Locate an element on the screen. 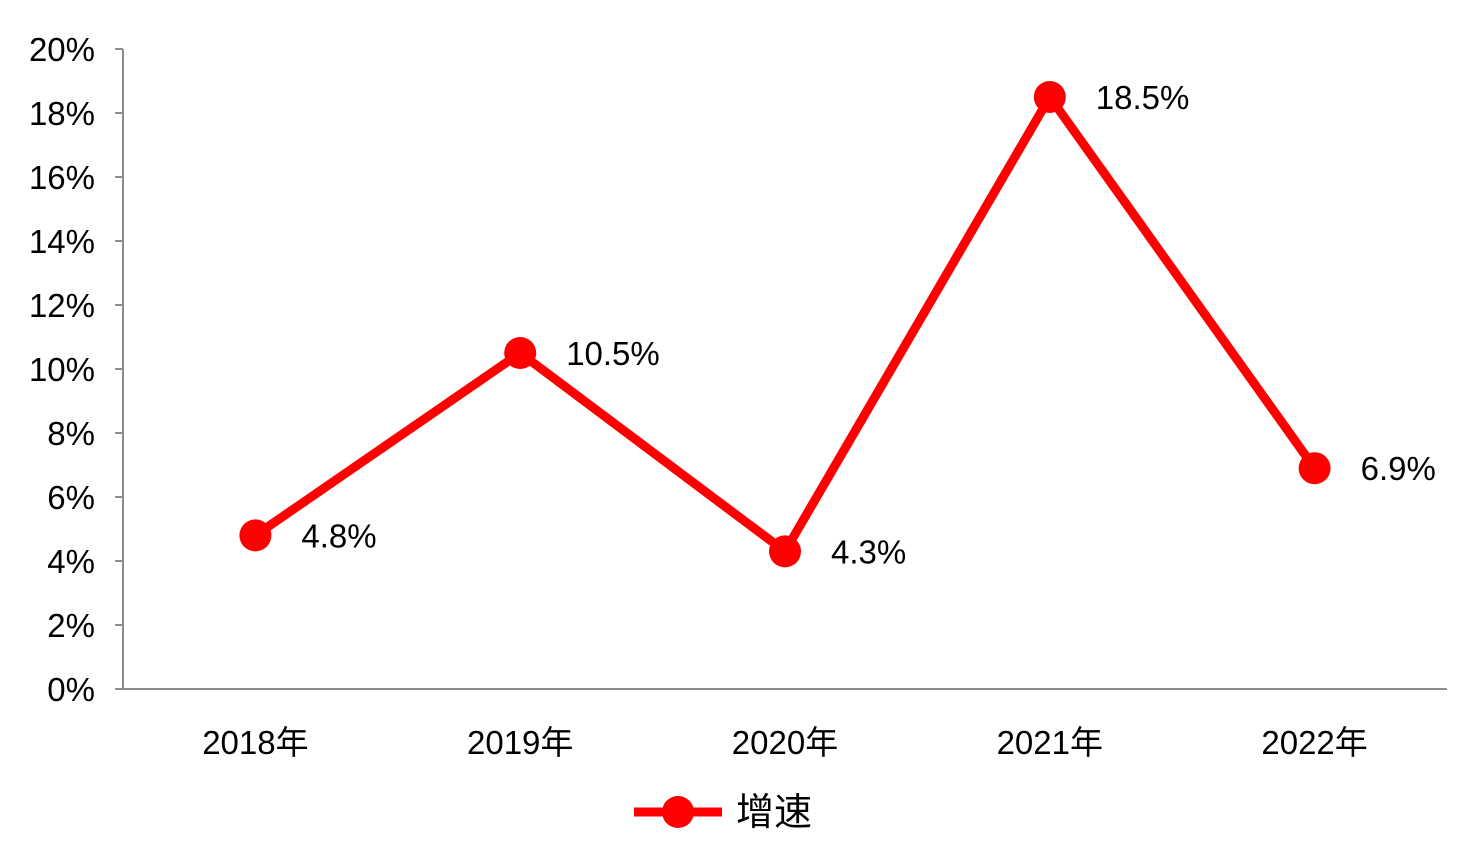  y-axis: 0% 2% 4% 6% 8% 10% 12% 14% 16% 18% 20% is located at coordinates (76, 369).